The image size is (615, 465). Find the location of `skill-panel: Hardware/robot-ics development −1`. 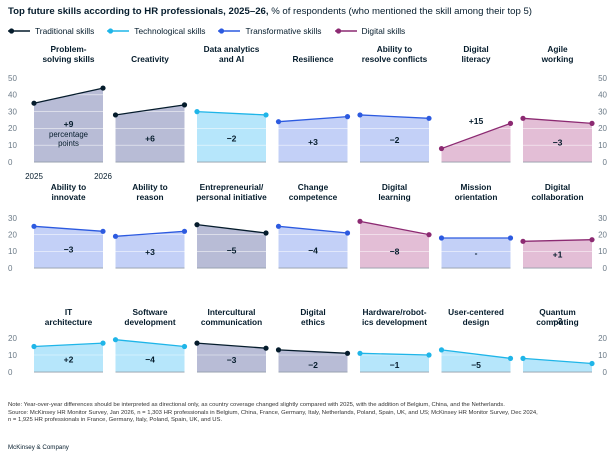

skill-panel: Hardware/robot-ics development −1 is located at coordinates (394, 340).